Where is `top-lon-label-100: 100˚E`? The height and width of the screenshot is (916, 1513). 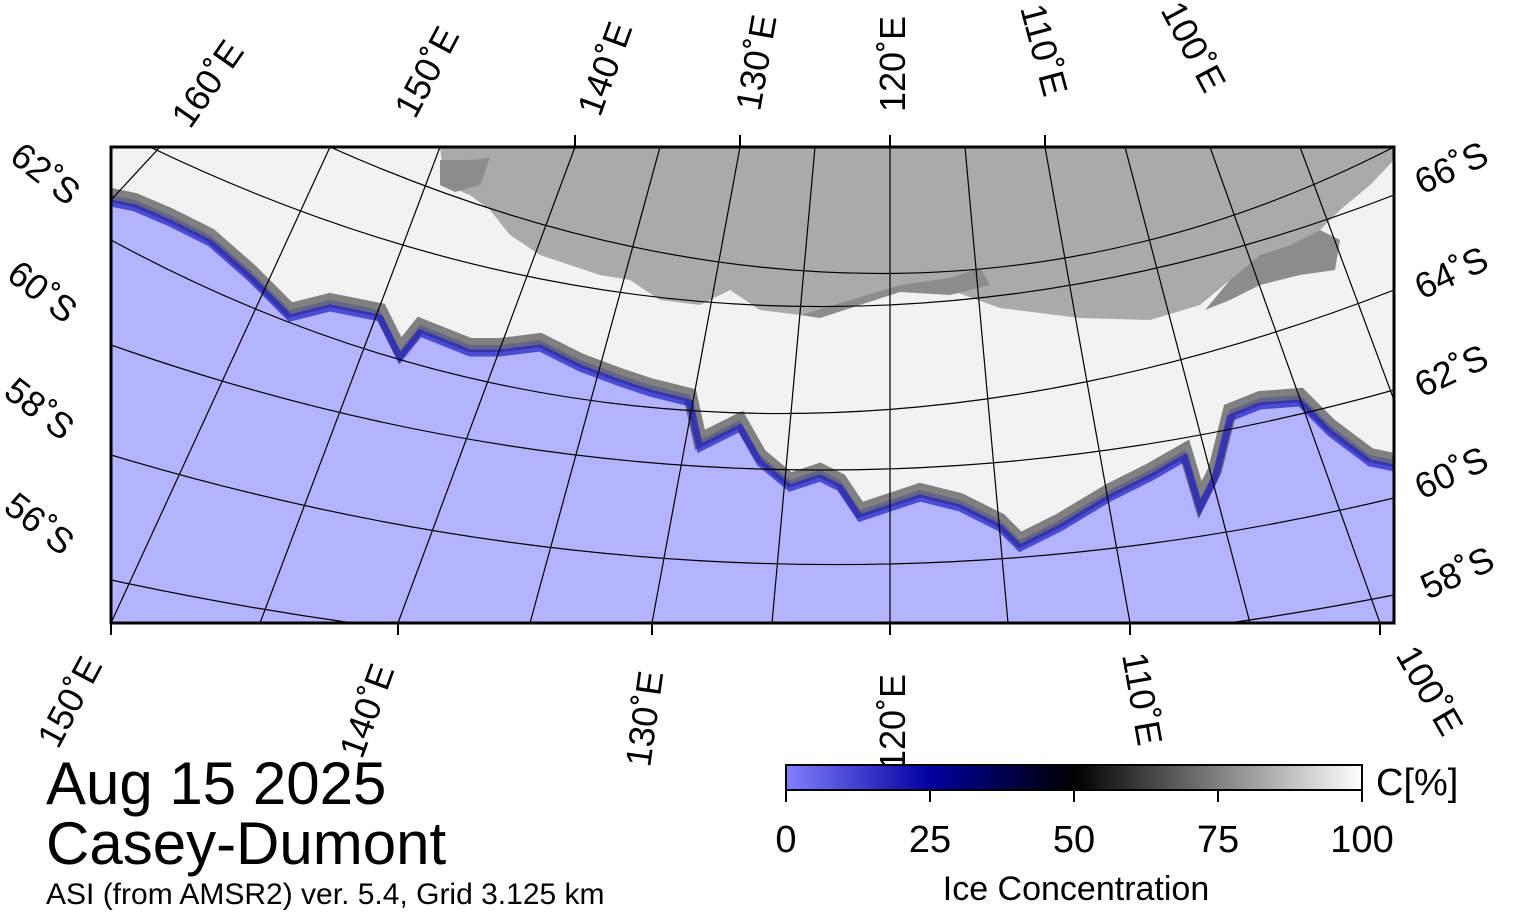
top-lon-label-100: 100˚E is located at coordinates (1193, 49).